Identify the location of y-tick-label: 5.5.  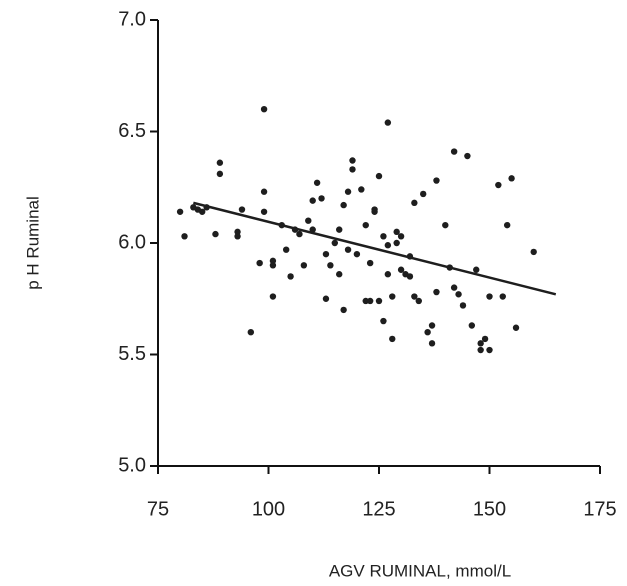
(132, 354).